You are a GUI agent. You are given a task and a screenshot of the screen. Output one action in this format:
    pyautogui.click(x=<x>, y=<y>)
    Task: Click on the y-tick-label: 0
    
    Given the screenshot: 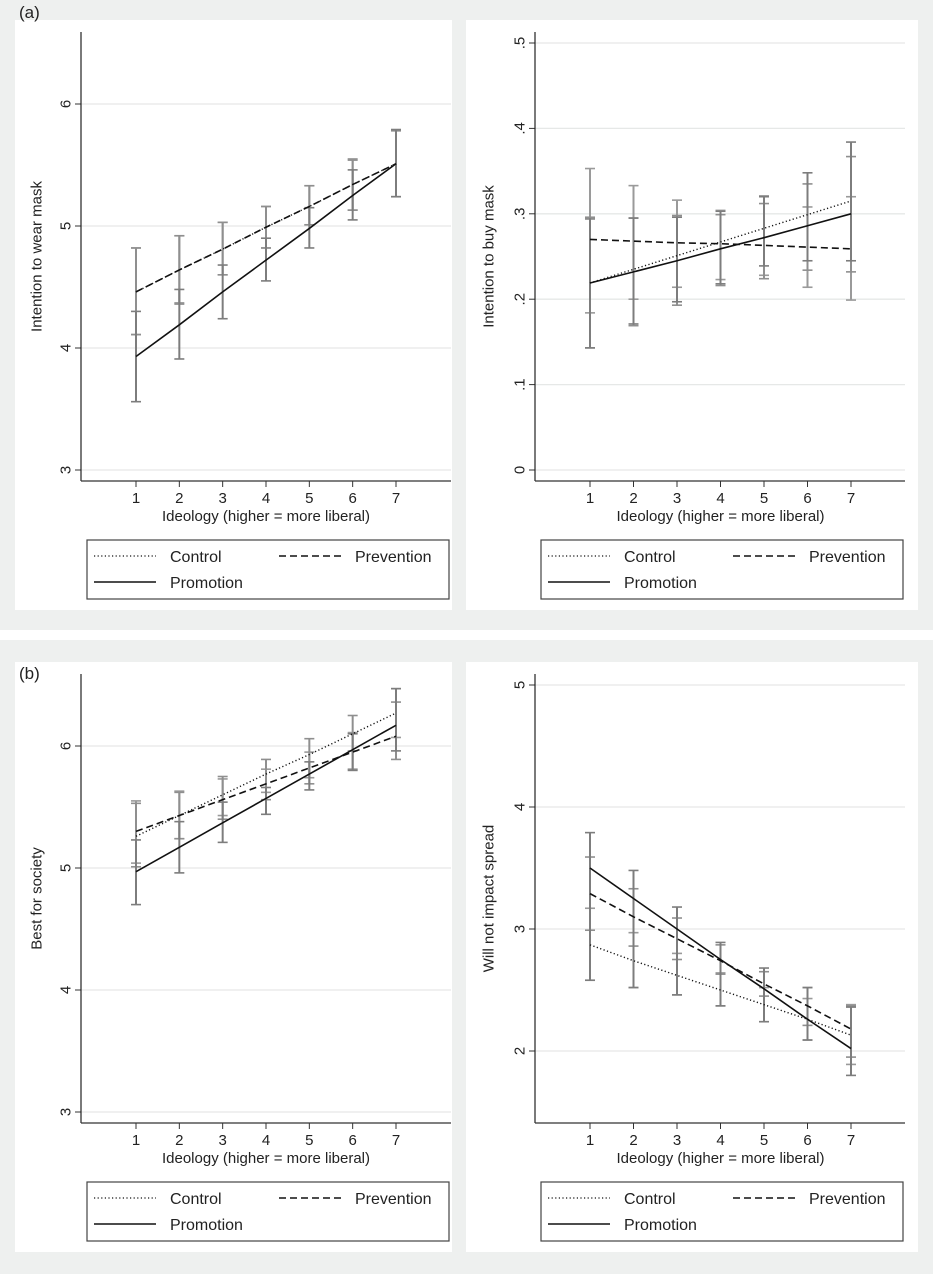 What is the action you would take?
    pyautogui.click(x=520, y=470)
    